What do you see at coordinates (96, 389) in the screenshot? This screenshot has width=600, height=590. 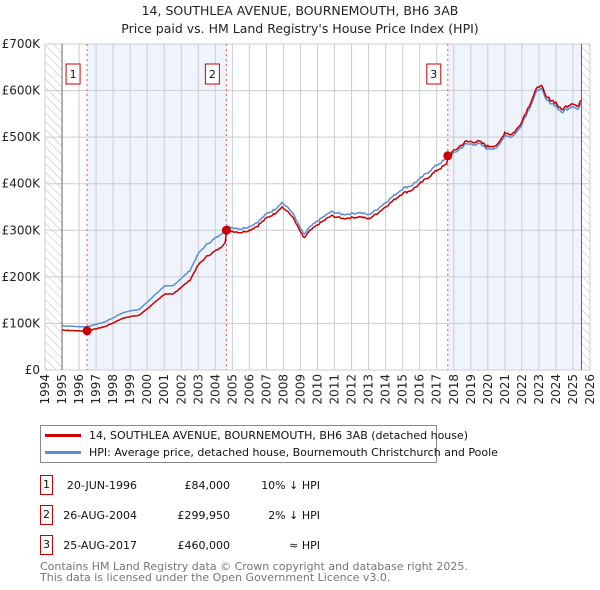 I see `x-tick-label: 1997` at bounding box center [96, 389].